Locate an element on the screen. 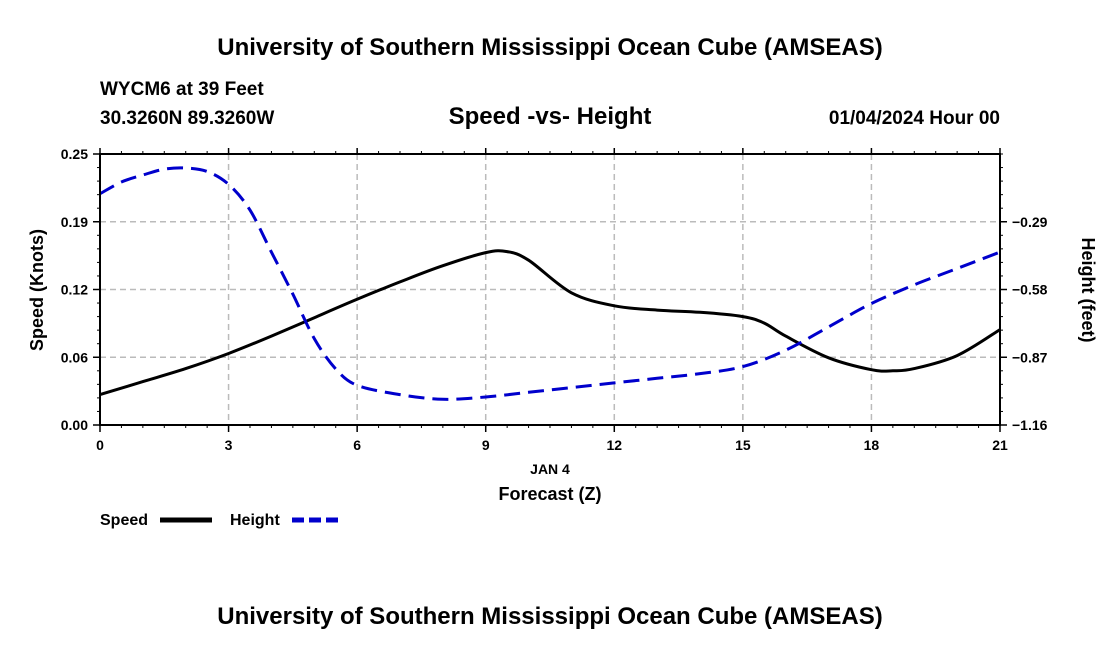  x-sublabel: JAN 4 is located at coordinates (550, 469).